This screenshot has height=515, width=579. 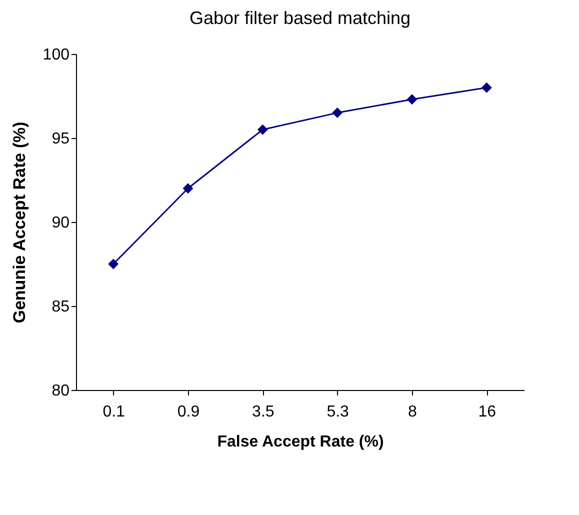 I want to click on y-axis-title: Genunie Accept Rate (%), so click(x=19, y=223).